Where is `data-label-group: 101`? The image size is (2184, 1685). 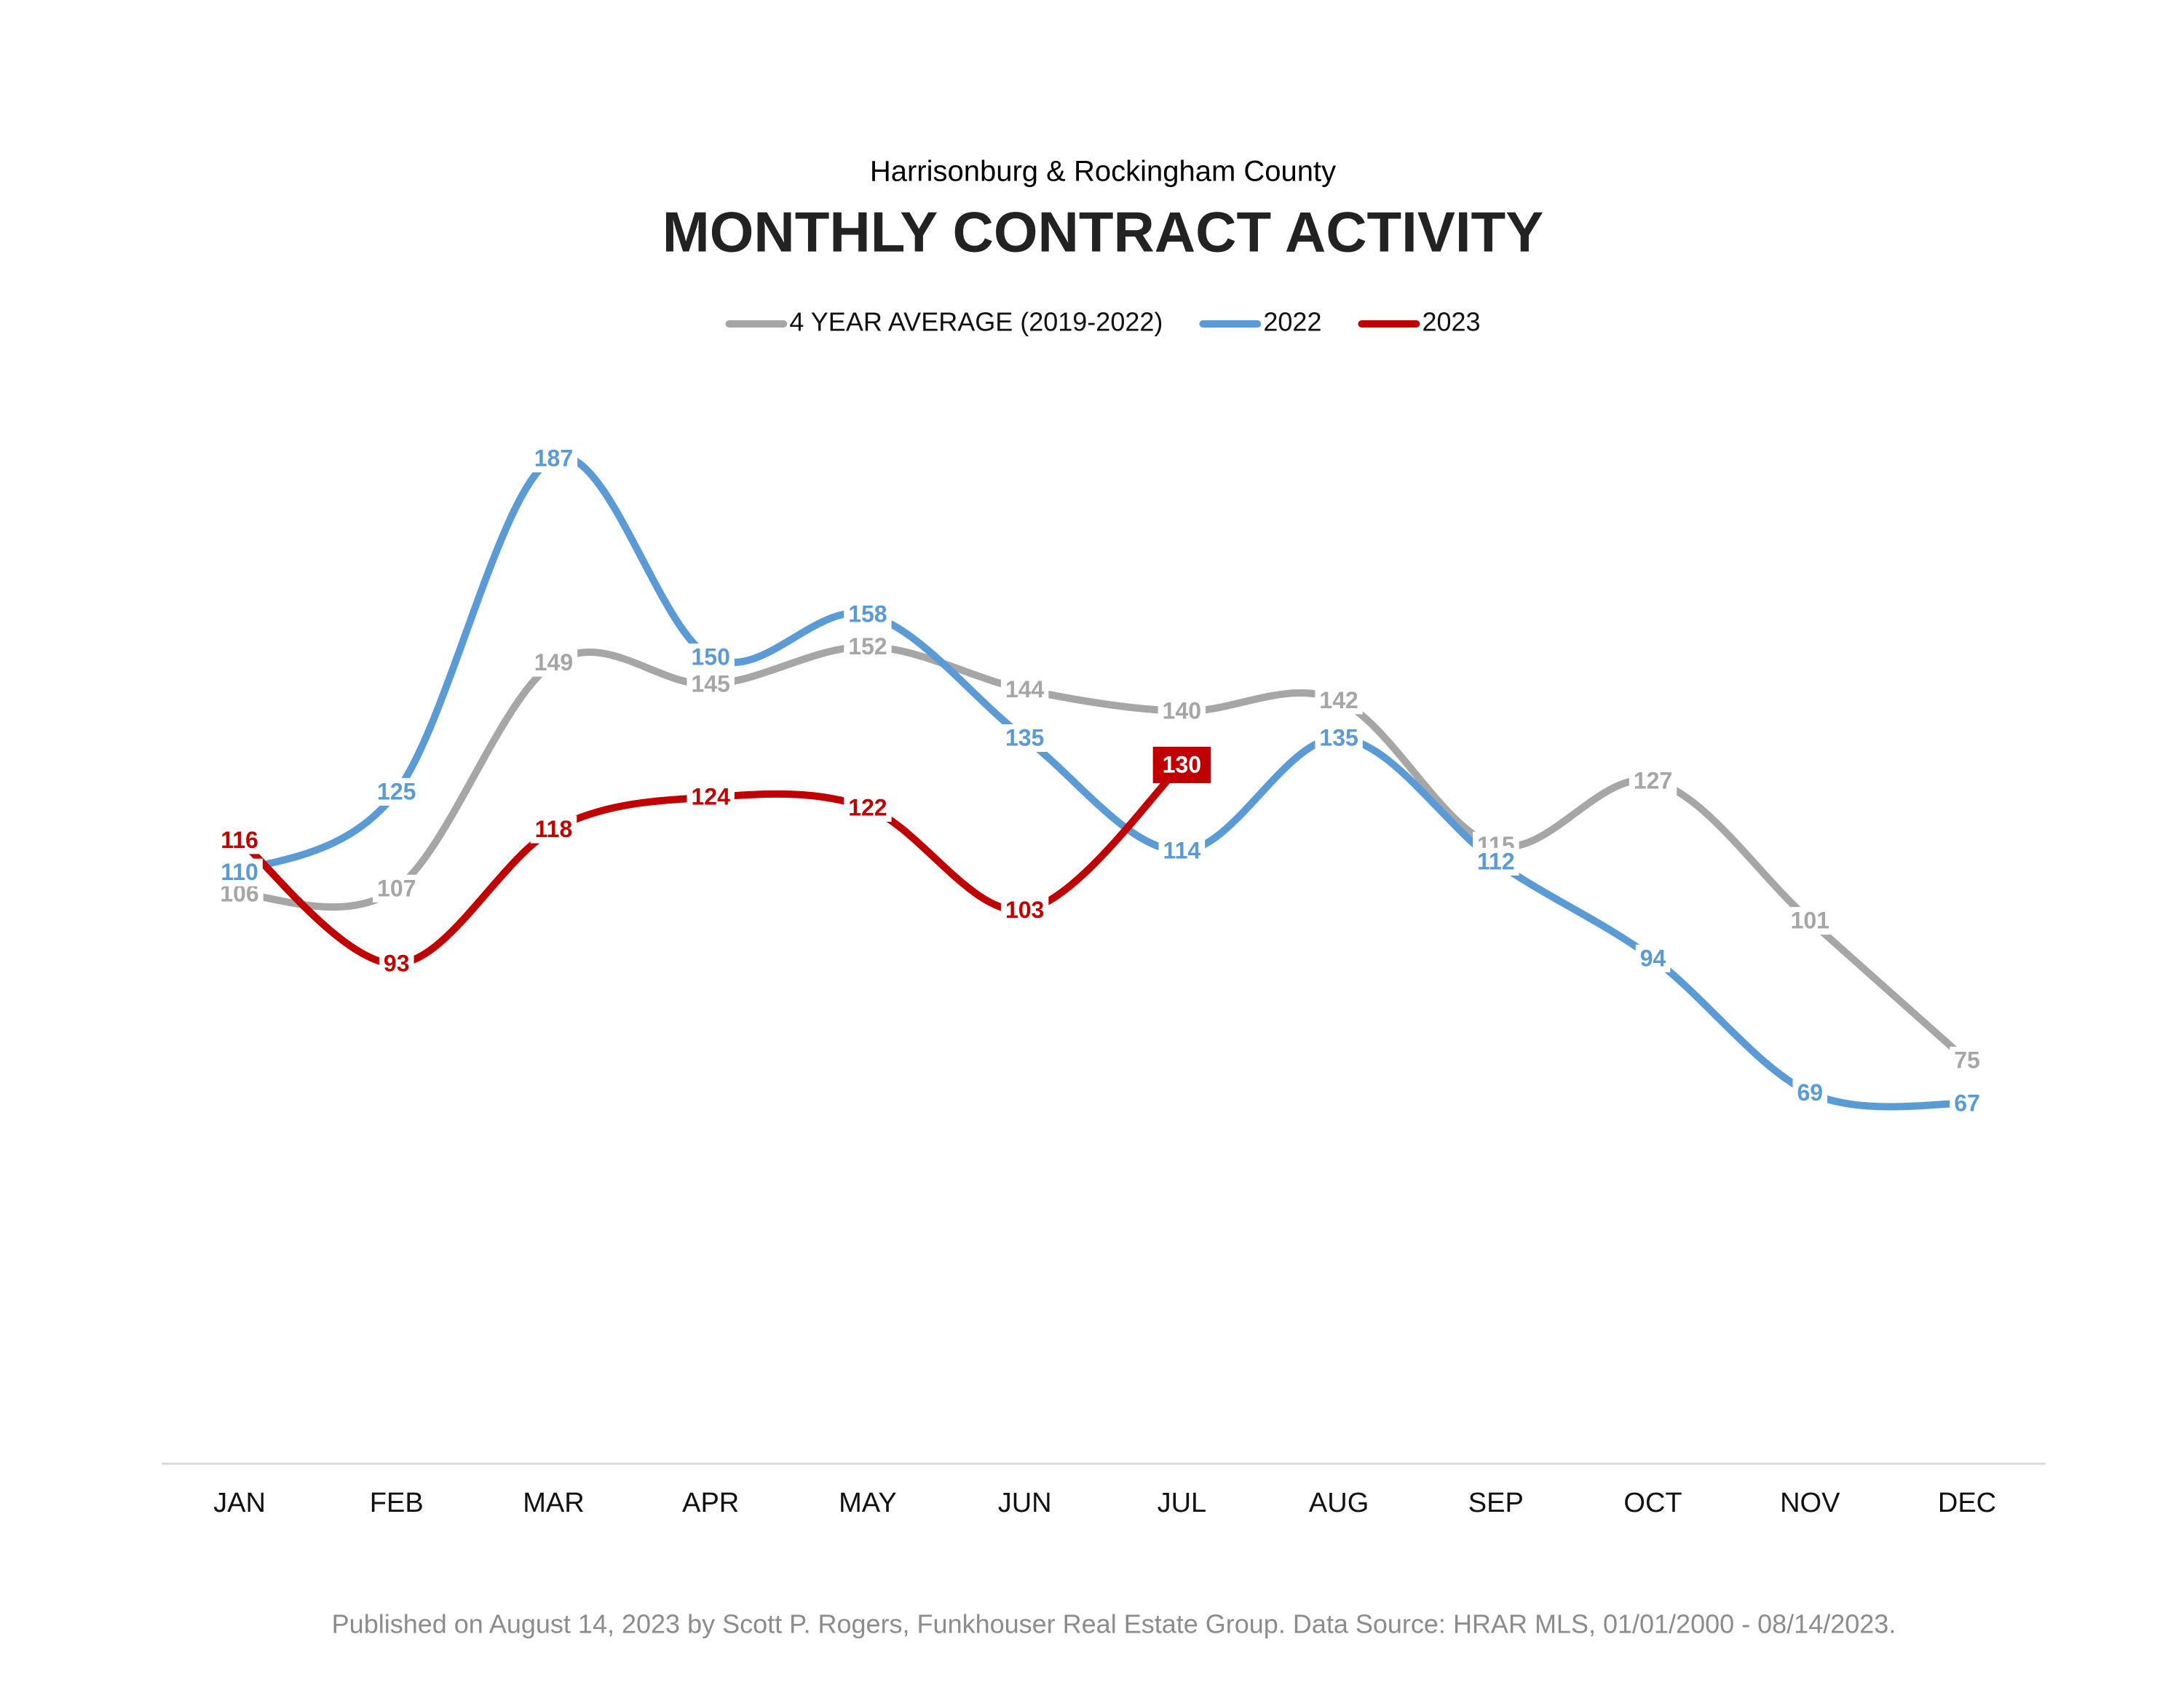
data-label-group: 101 is located at coordinates (1810, 921).